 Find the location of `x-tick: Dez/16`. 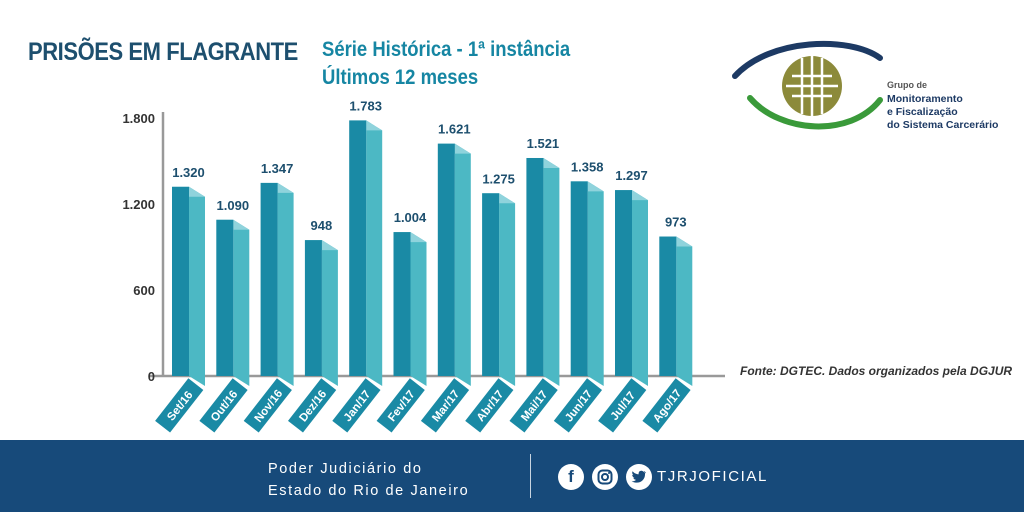

x-tick: Dez/16 is located at coordinates (312, 405).